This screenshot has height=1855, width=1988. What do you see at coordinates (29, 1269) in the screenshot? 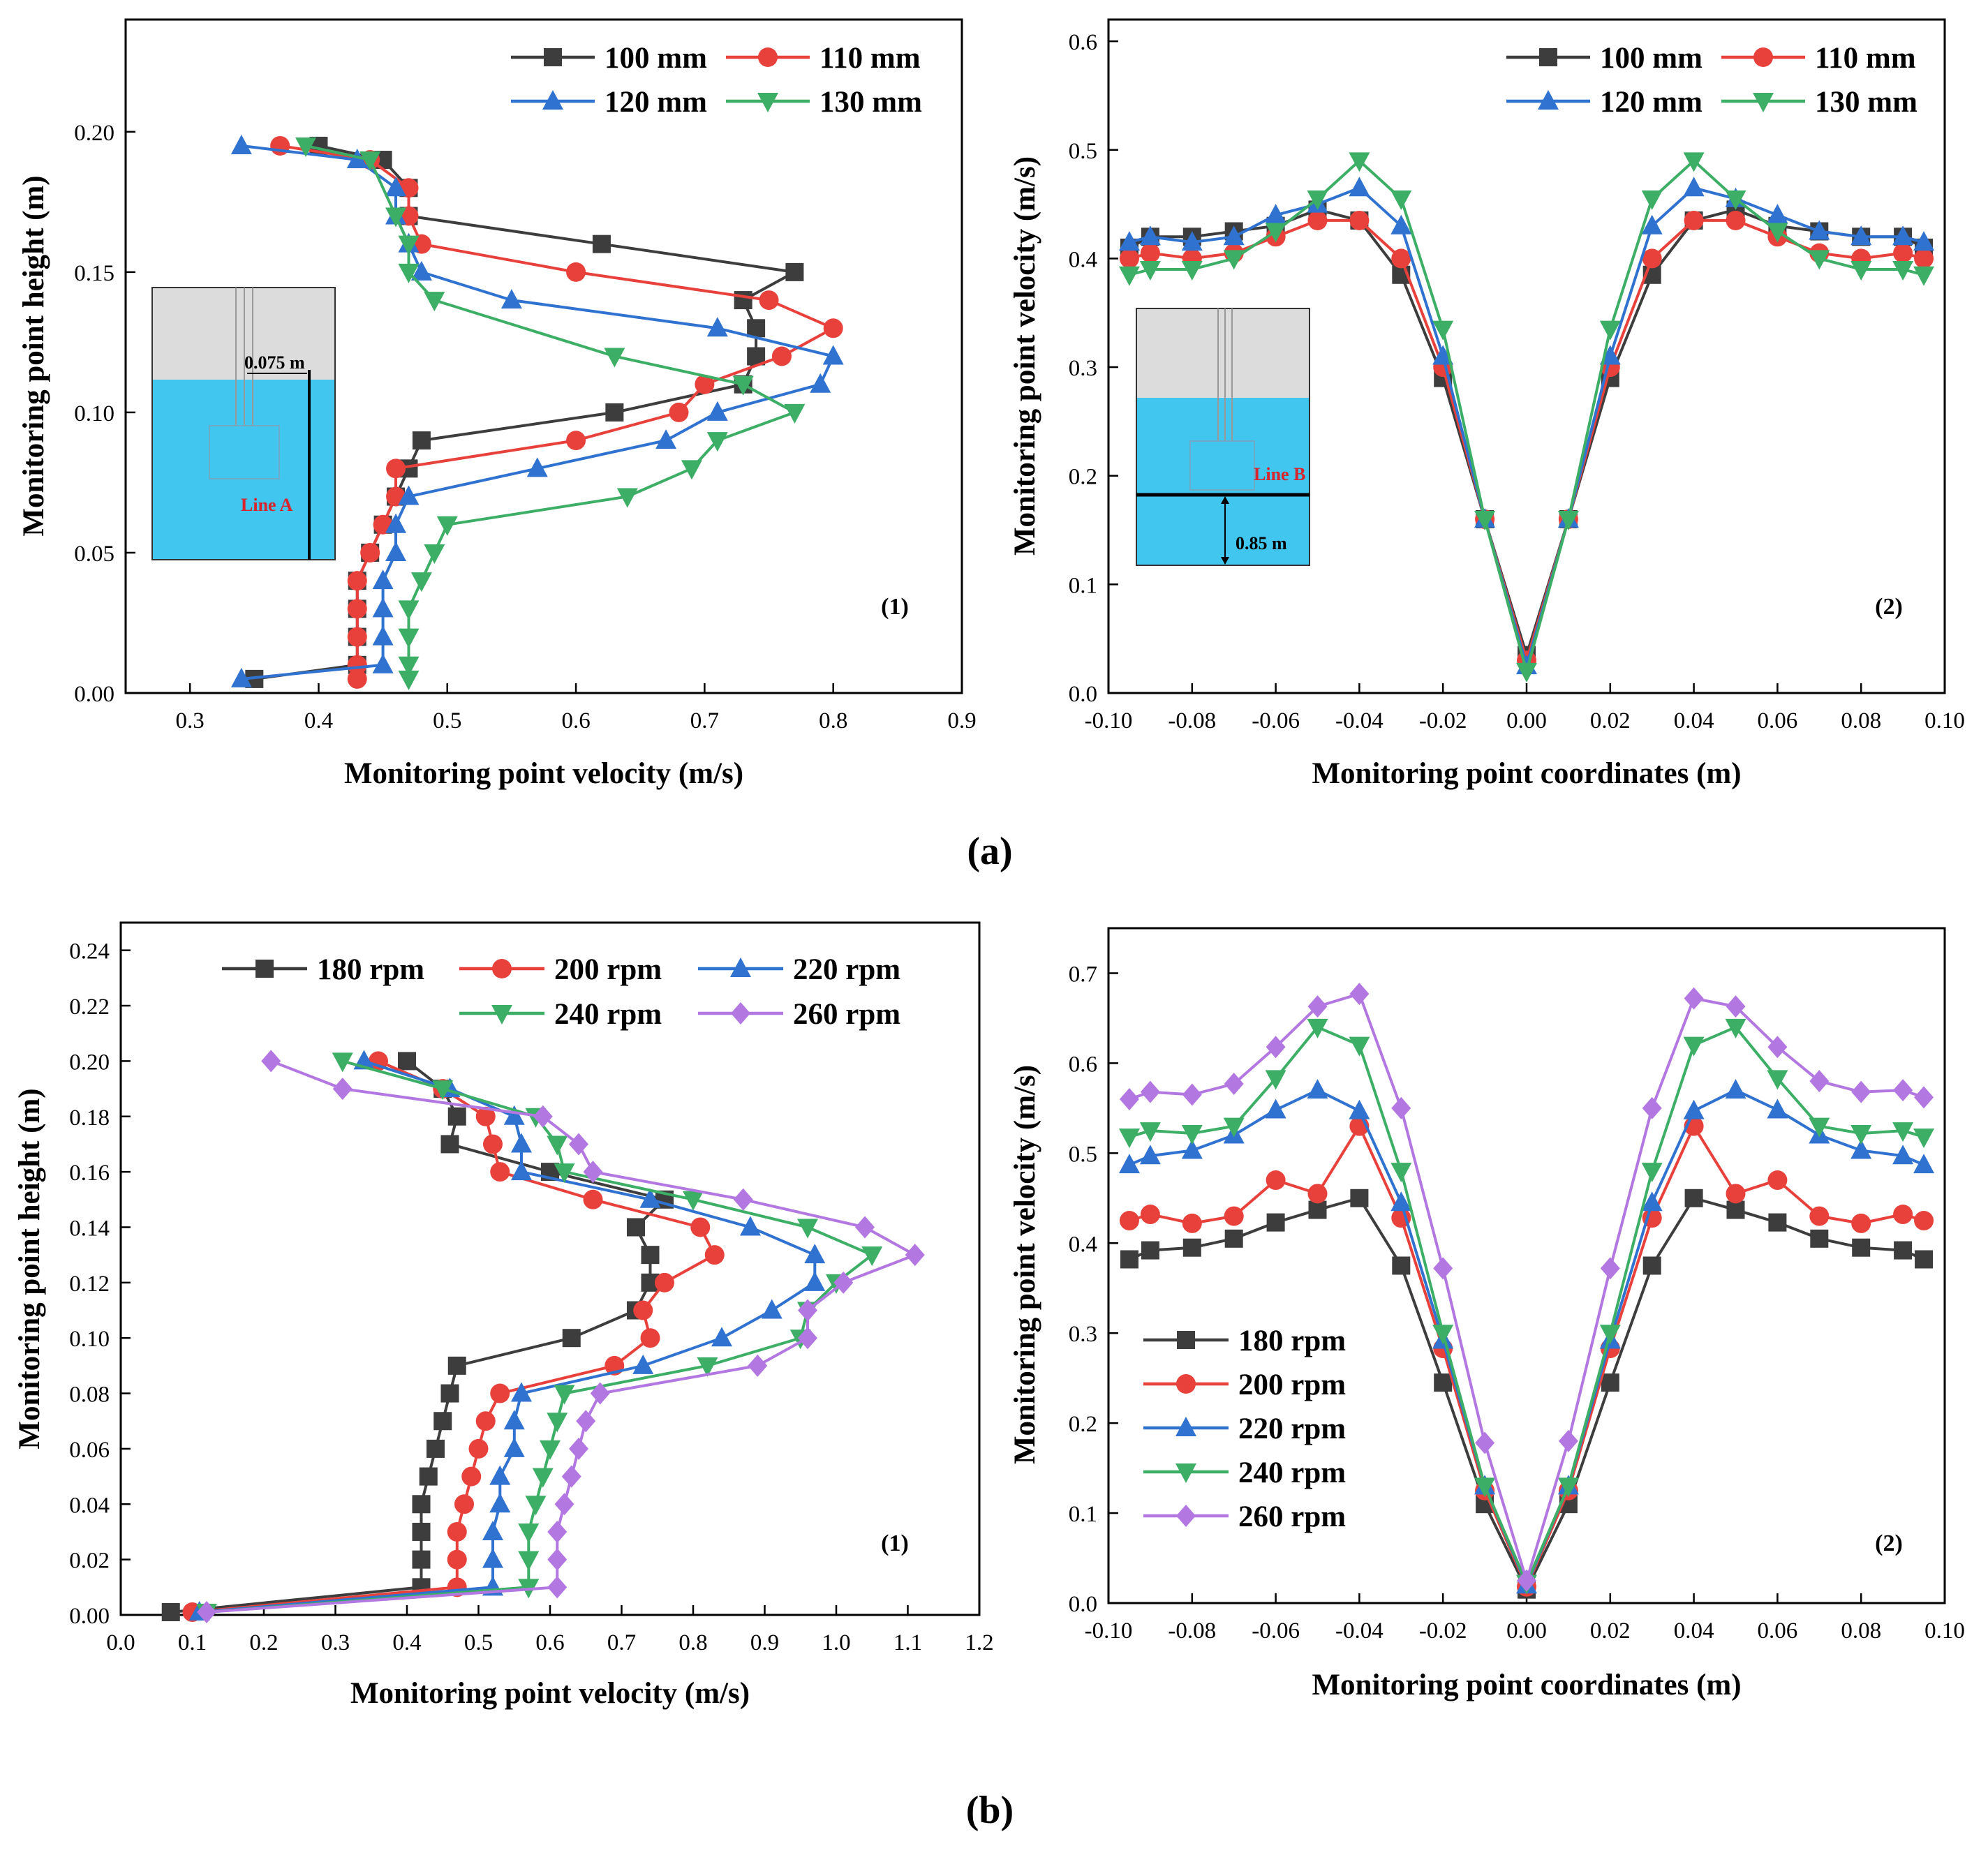
I see `y-axis-label: Monitoring point height (m)` at bounding box center [29, 1269].